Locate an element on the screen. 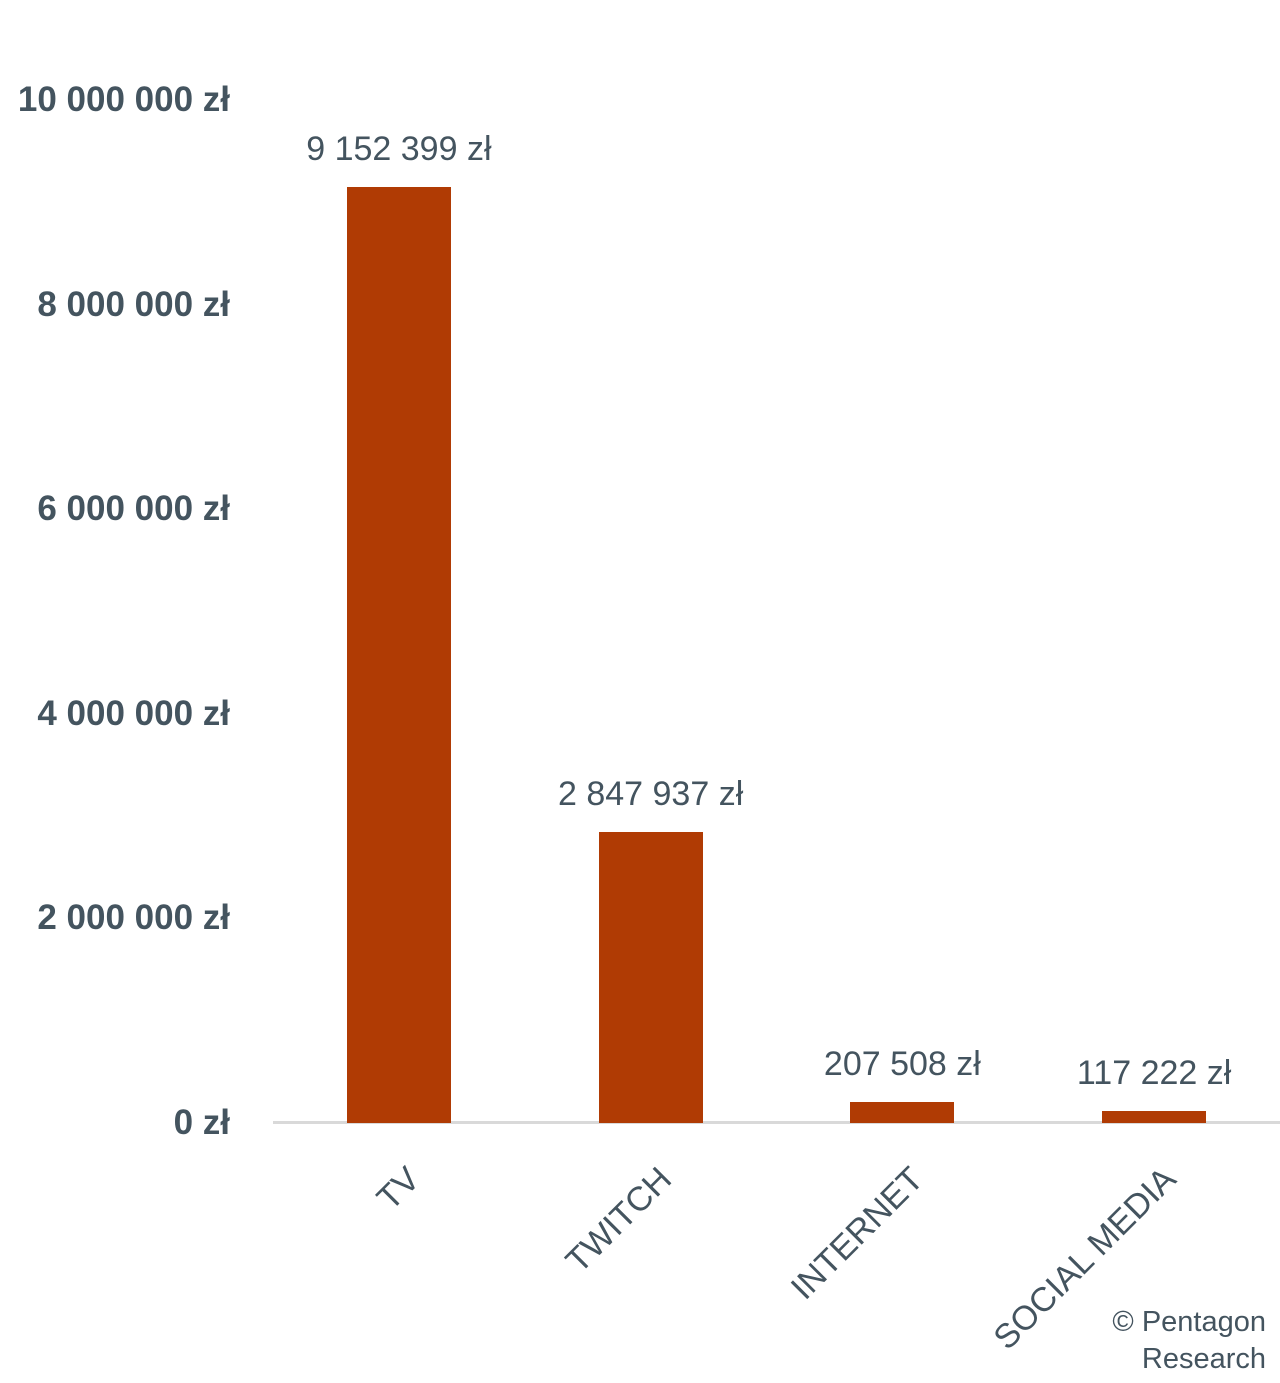 This screenshot has width=1280, height=1383. bar-value-label-tv: 9 152 399 zł is located at coordinates (399, 148).